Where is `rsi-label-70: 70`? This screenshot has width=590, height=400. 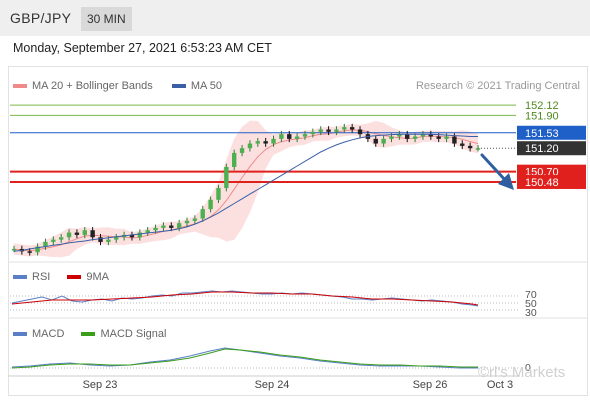
rsi-label-70: 70 is located at coordinates (531, 295).